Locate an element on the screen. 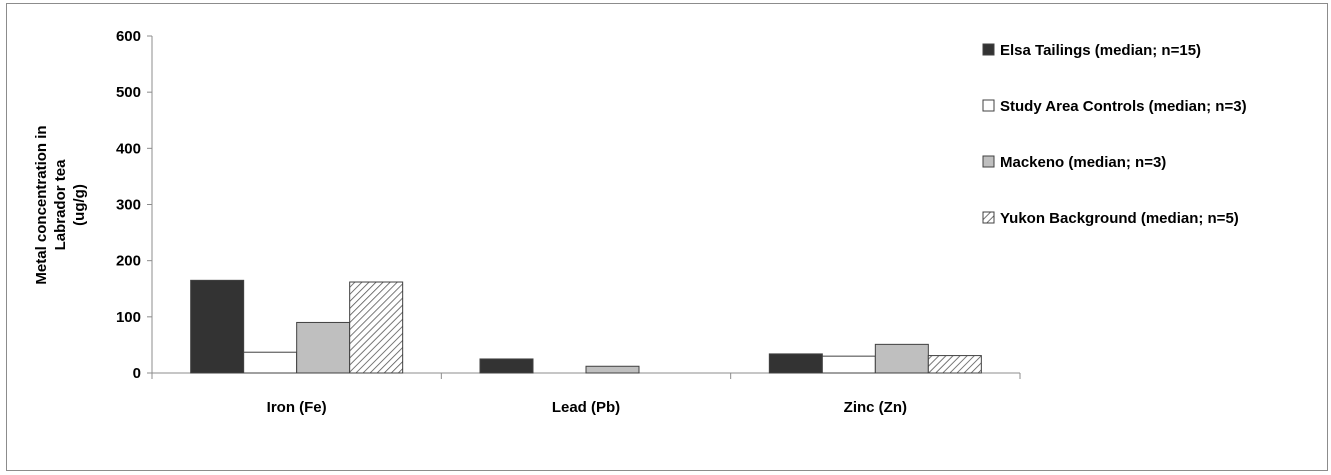  y-tick-label: 300 is located at coordinates (128, 205).